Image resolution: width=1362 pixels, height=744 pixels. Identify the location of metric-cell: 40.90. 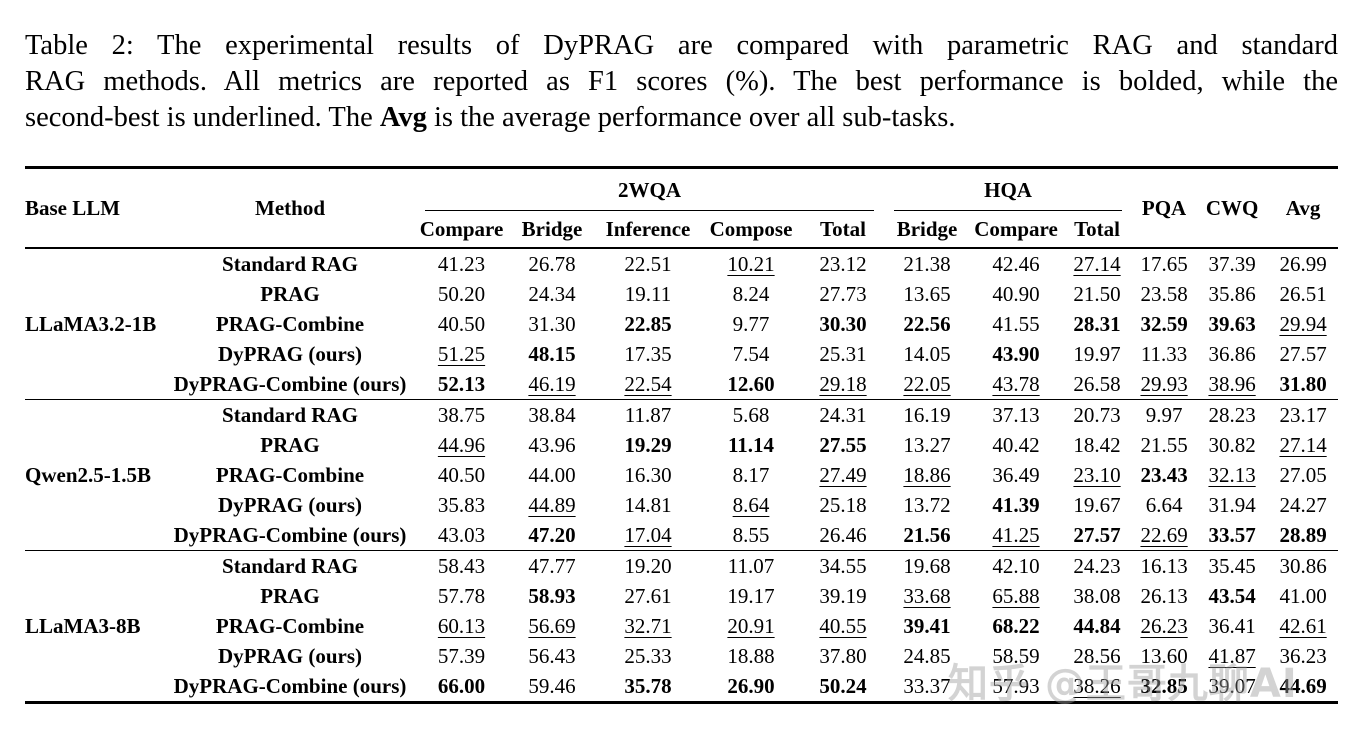
(1016, 293).